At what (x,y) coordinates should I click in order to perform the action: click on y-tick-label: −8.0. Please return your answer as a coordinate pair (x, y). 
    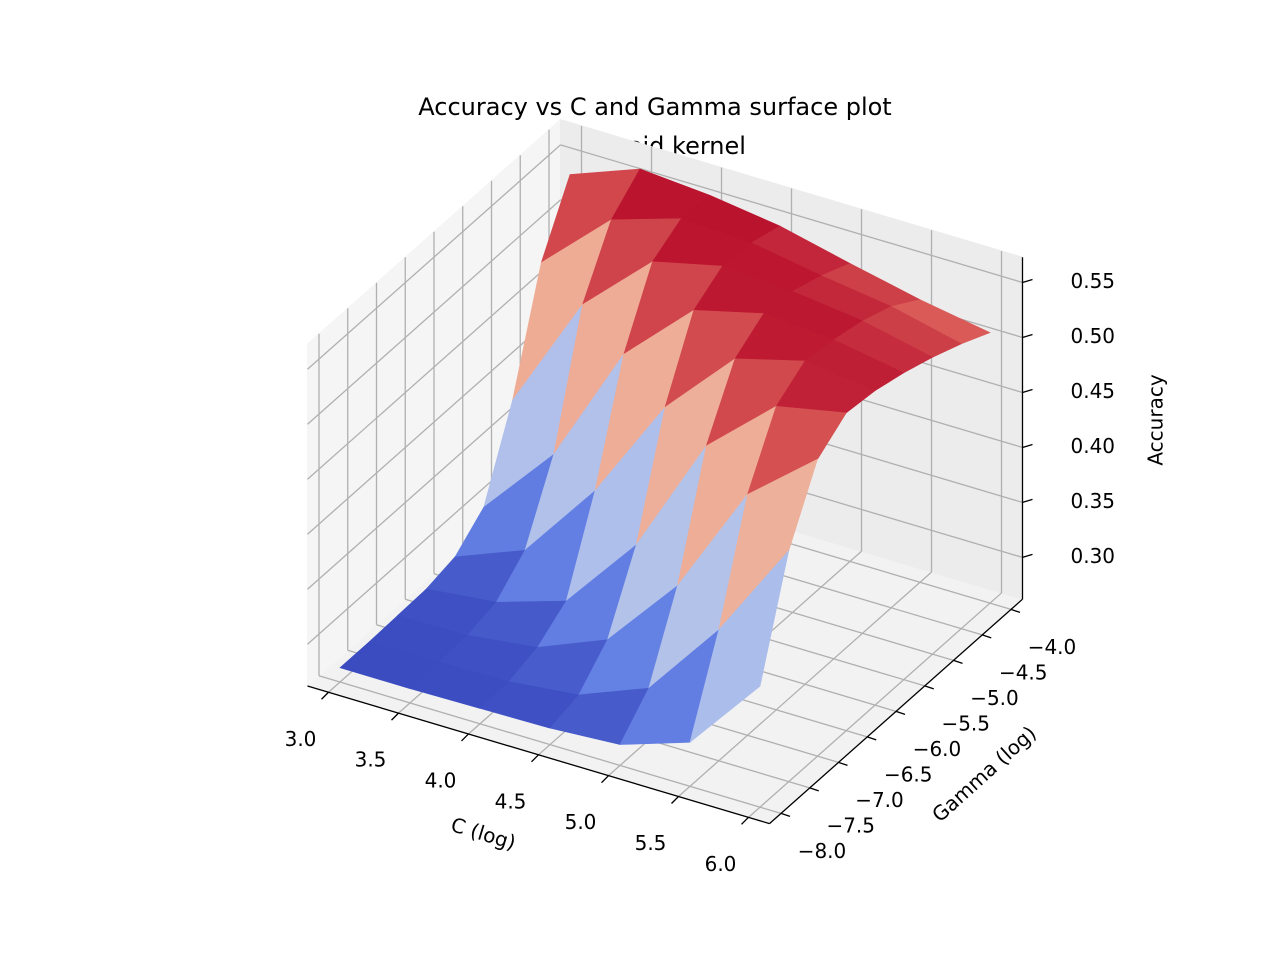
    Looking at the image, I should click on (822, 851).